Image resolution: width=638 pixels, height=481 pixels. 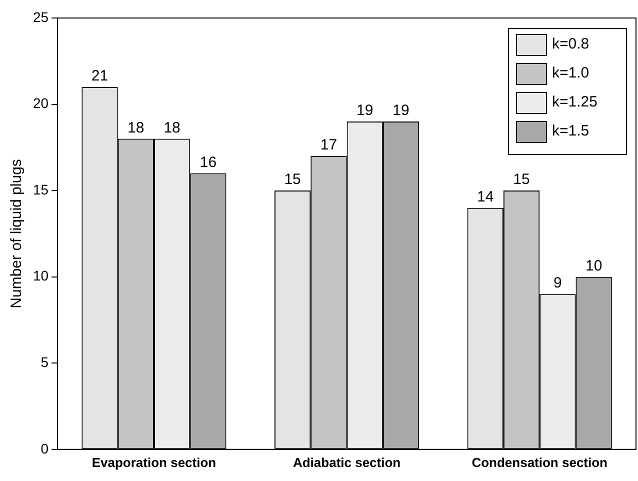 What do you see at coordinates (575, 102) in the screenshot?
I see `legend-label: k=1.25` at bounding box center [575, 102].